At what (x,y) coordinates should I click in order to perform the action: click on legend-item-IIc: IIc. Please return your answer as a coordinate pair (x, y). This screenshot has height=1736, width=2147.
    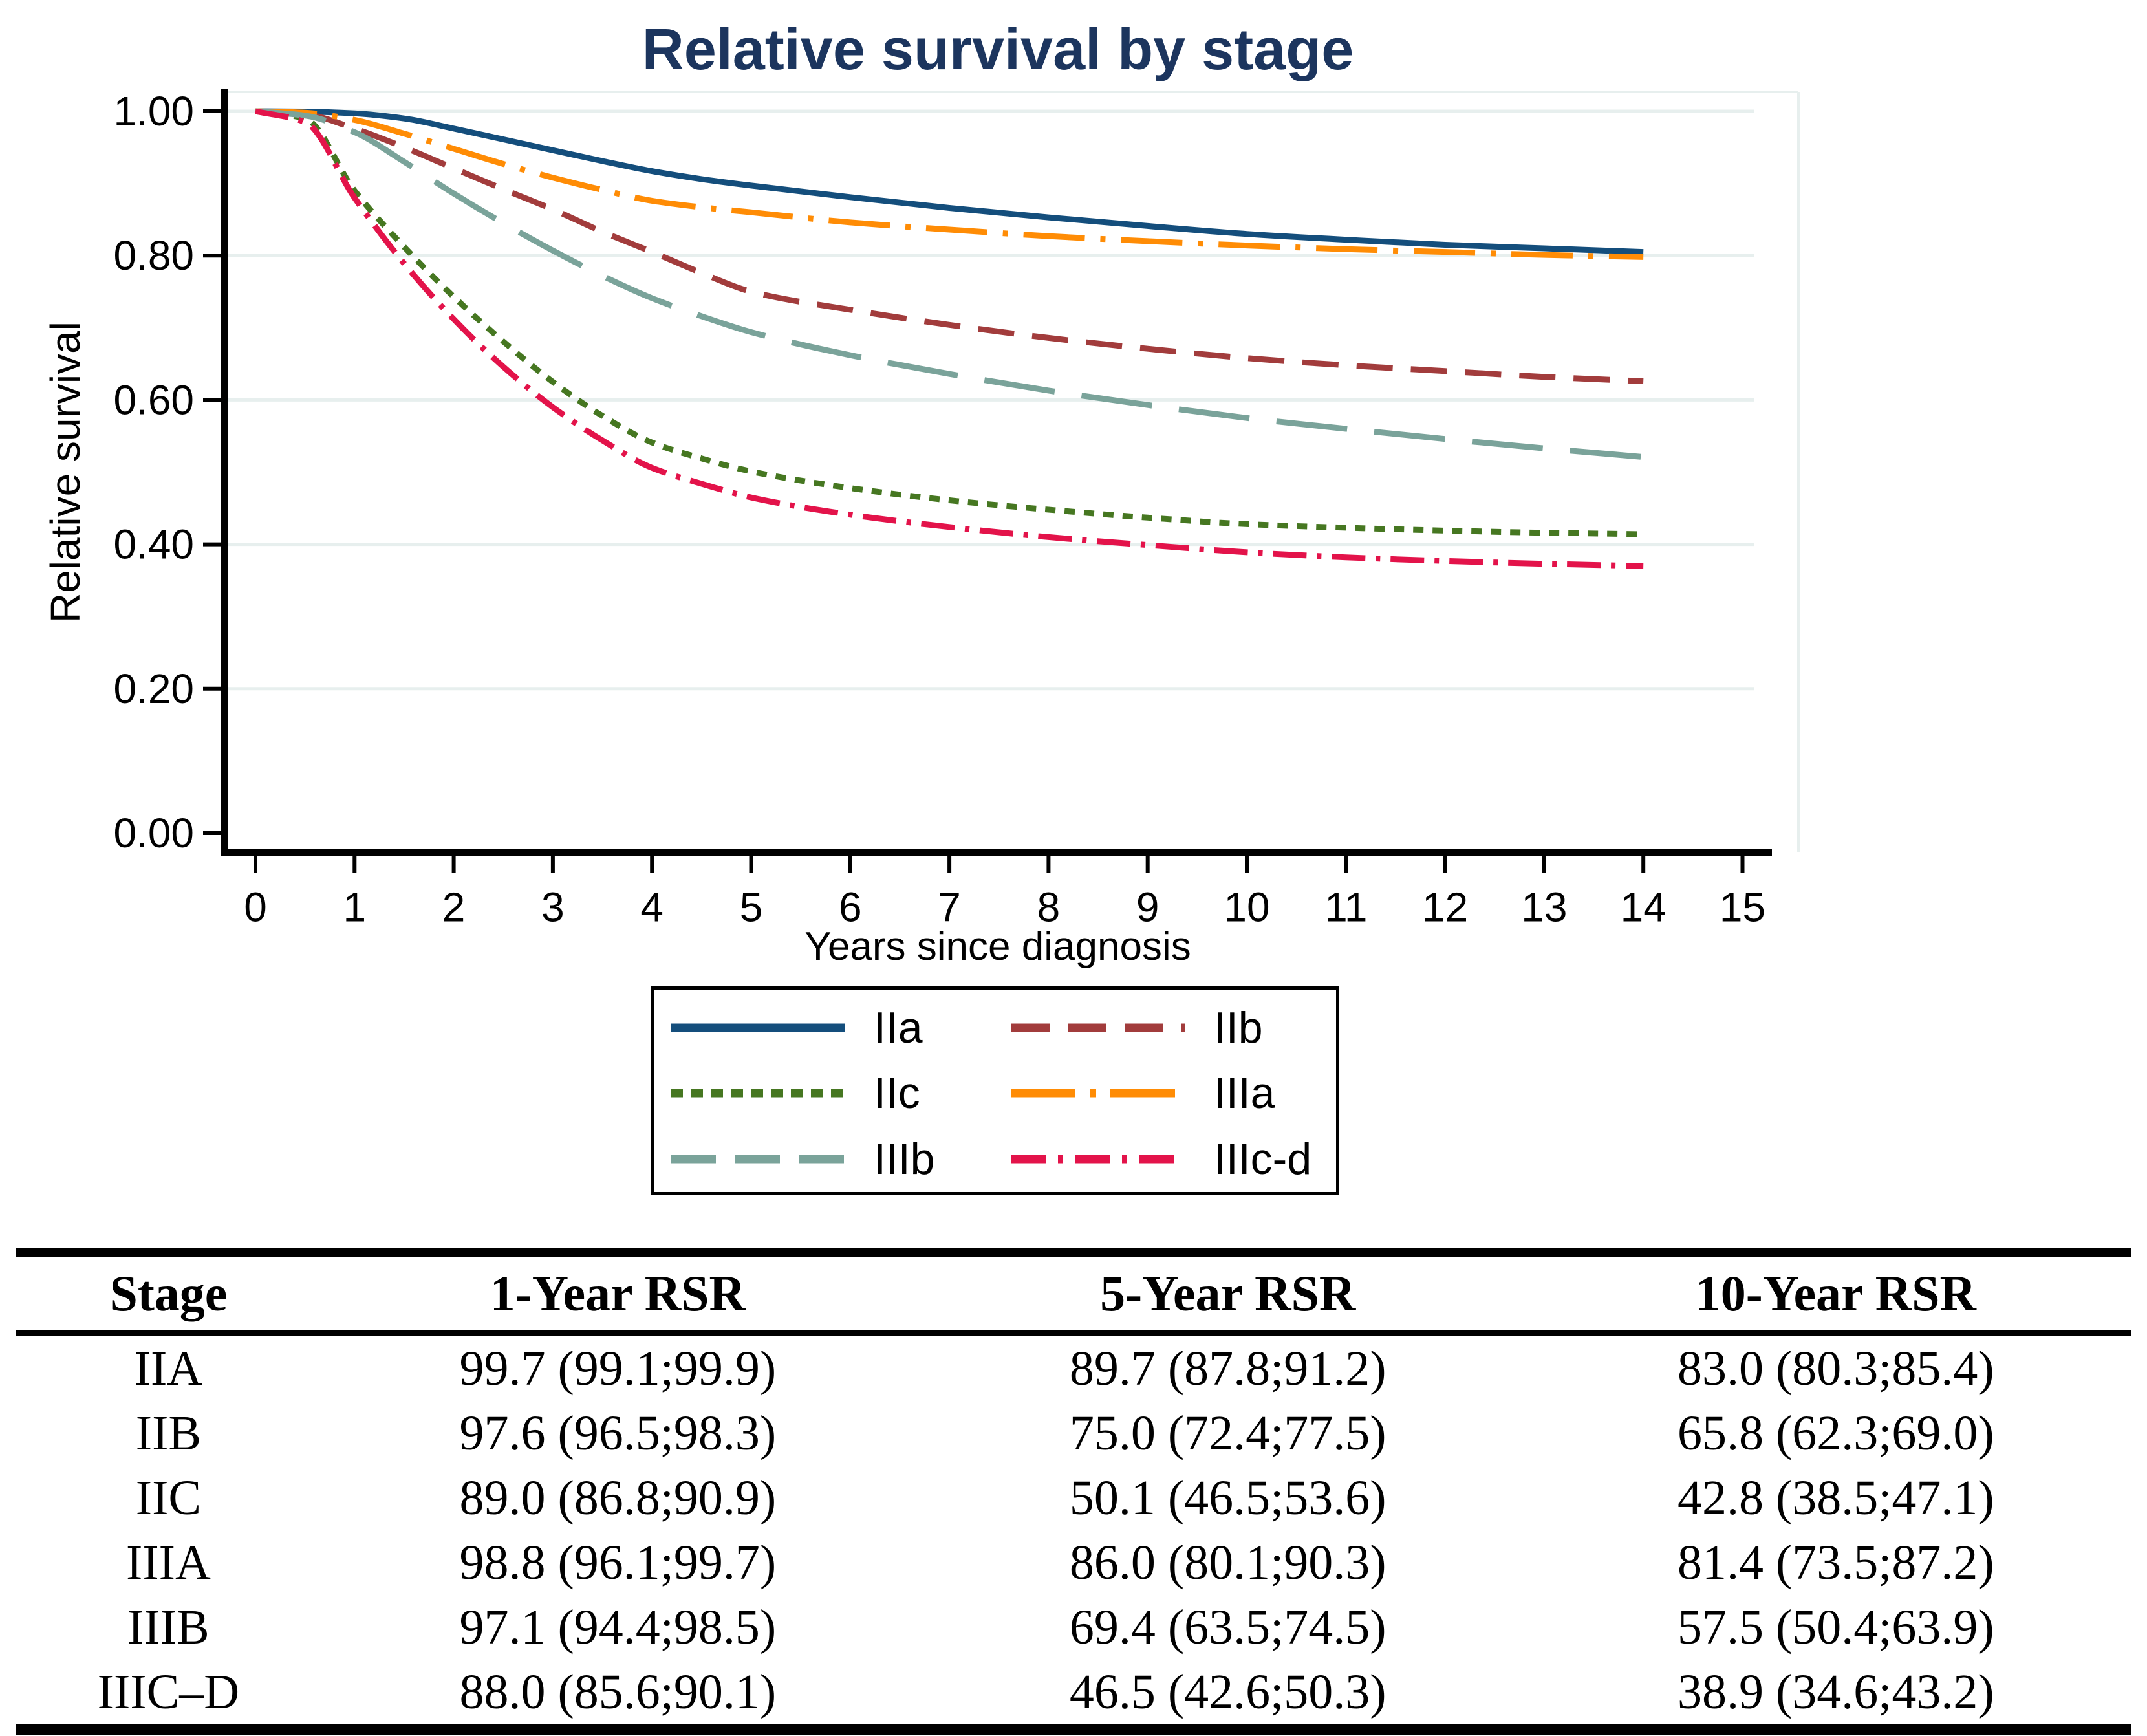
    Looking at the image, I should click on (841, 1093).